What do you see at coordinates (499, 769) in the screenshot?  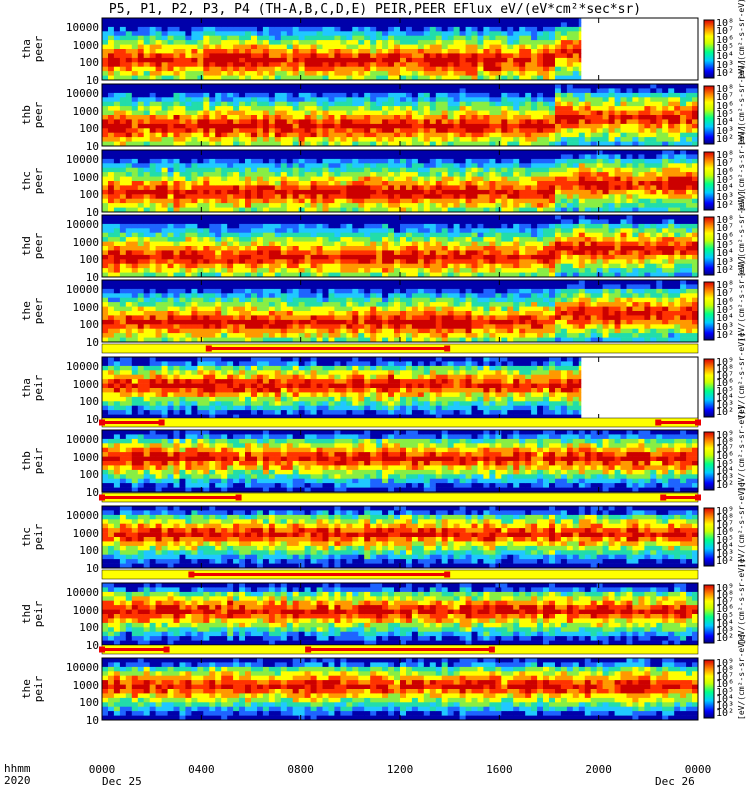 I see `x-tick-label: 1600` at bounding box center [499, 769].